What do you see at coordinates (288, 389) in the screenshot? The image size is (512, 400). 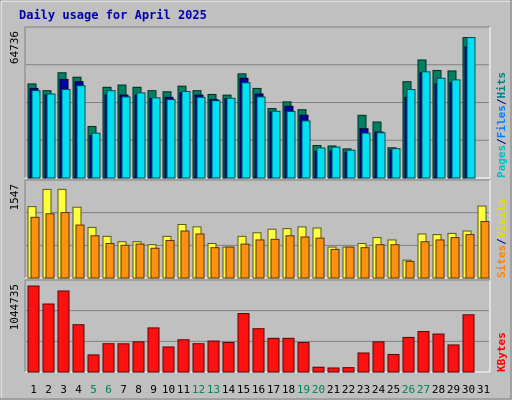 I see `x-tick-label: 18` at bounding box center [288, 389].